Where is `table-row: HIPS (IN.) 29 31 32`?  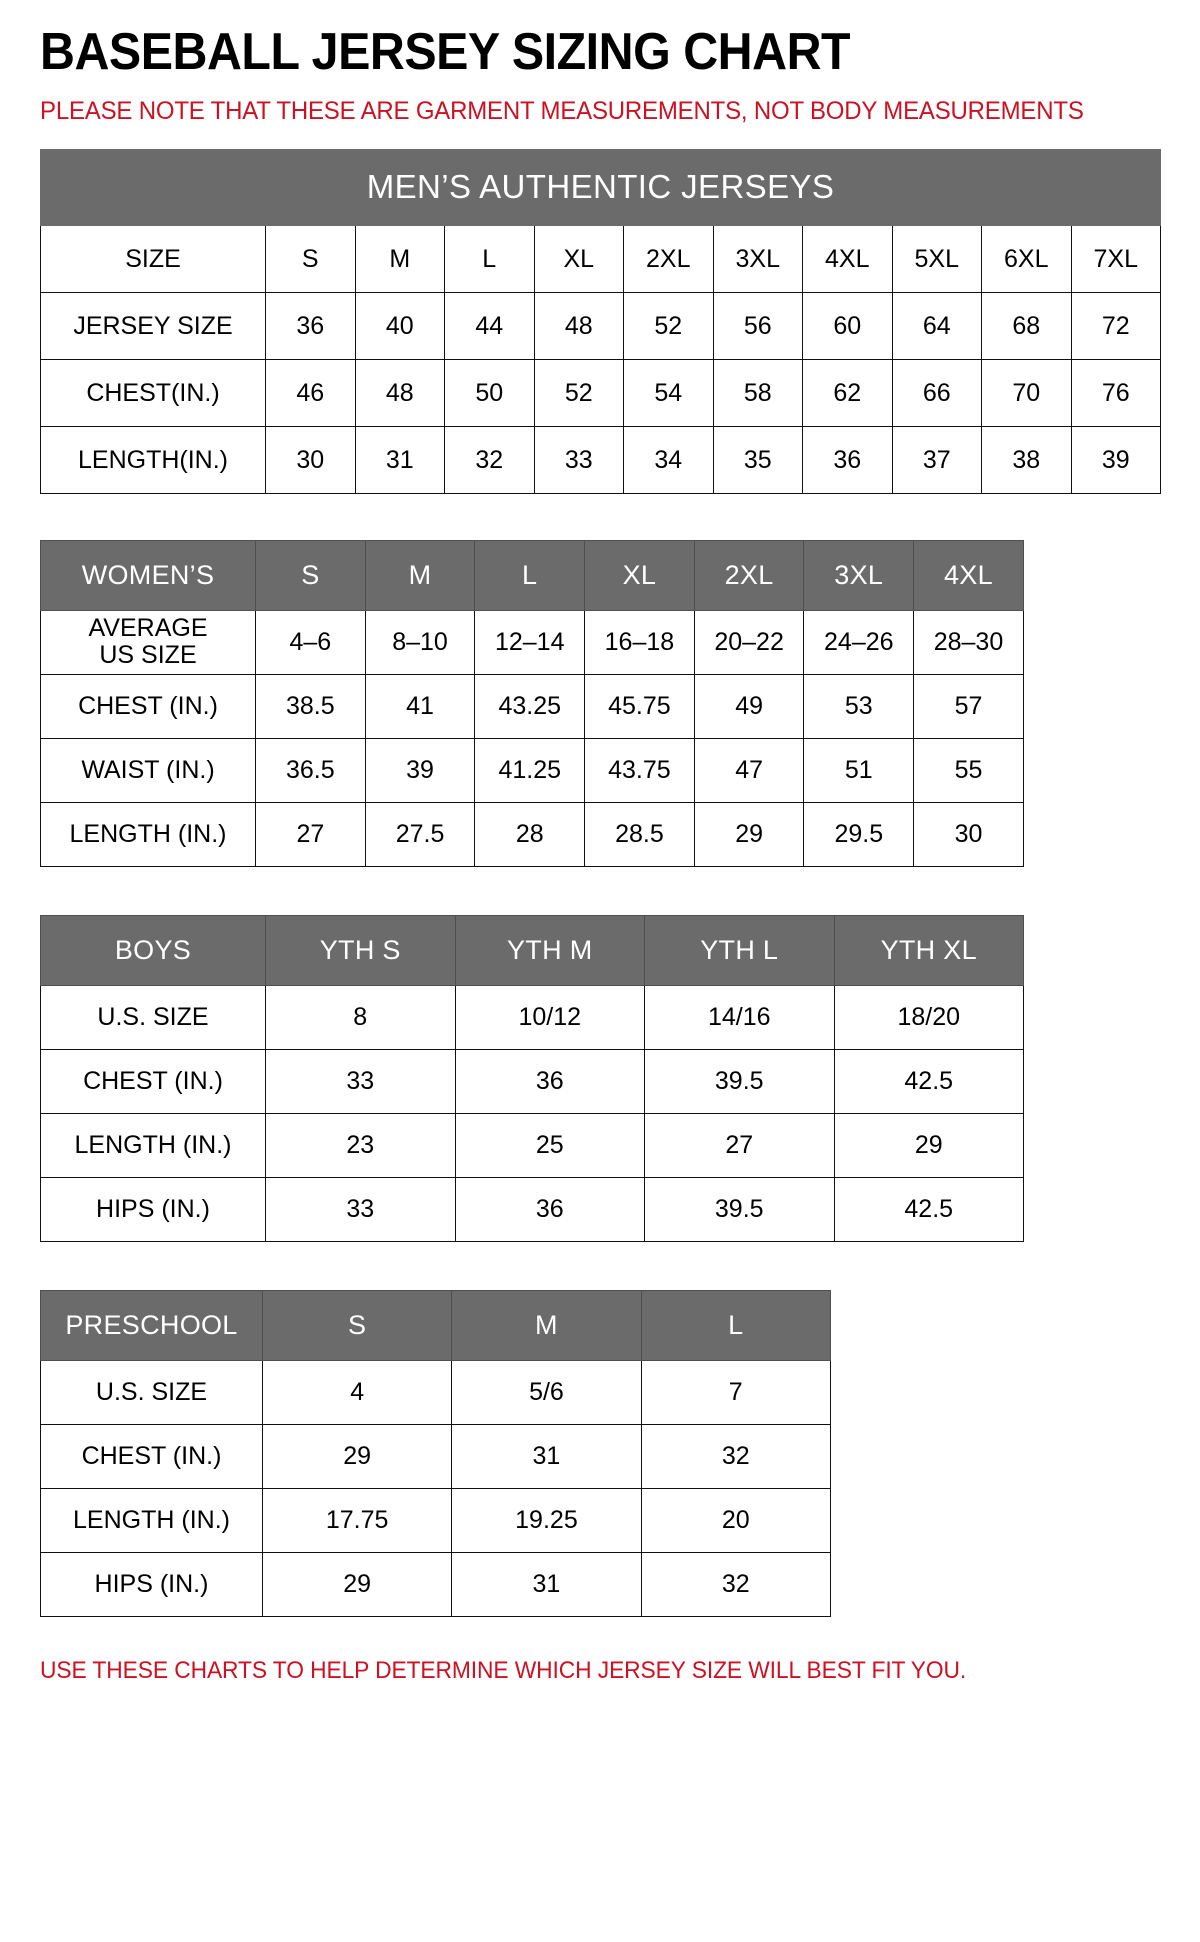 table-row: HIPS (IN.) 29 31 32 is located at coordinates (435, 1584).